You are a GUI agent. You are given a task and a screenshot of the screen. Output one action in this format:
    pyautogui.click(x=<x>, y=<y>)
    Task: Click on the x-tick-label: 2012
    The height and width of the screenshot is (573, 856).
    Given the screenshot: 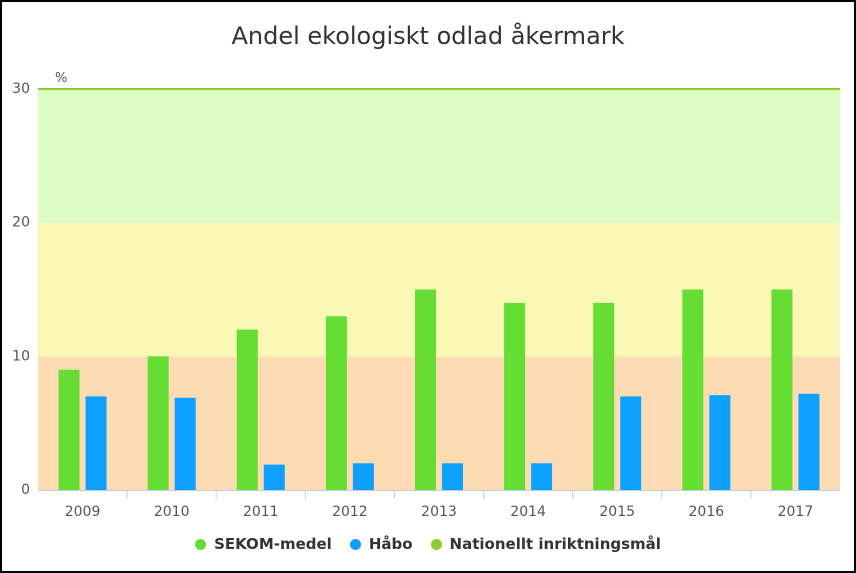 What is the action you would take?
    pyautogui.click(x=350, y=512)
    